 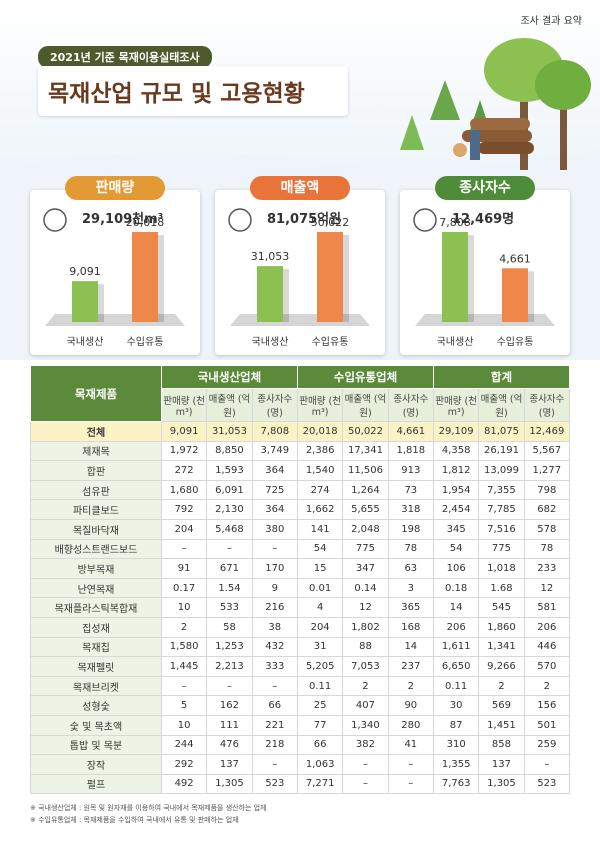 I want to click on row-name: 배향성스트랜드보드, so click(x=96, y=549).